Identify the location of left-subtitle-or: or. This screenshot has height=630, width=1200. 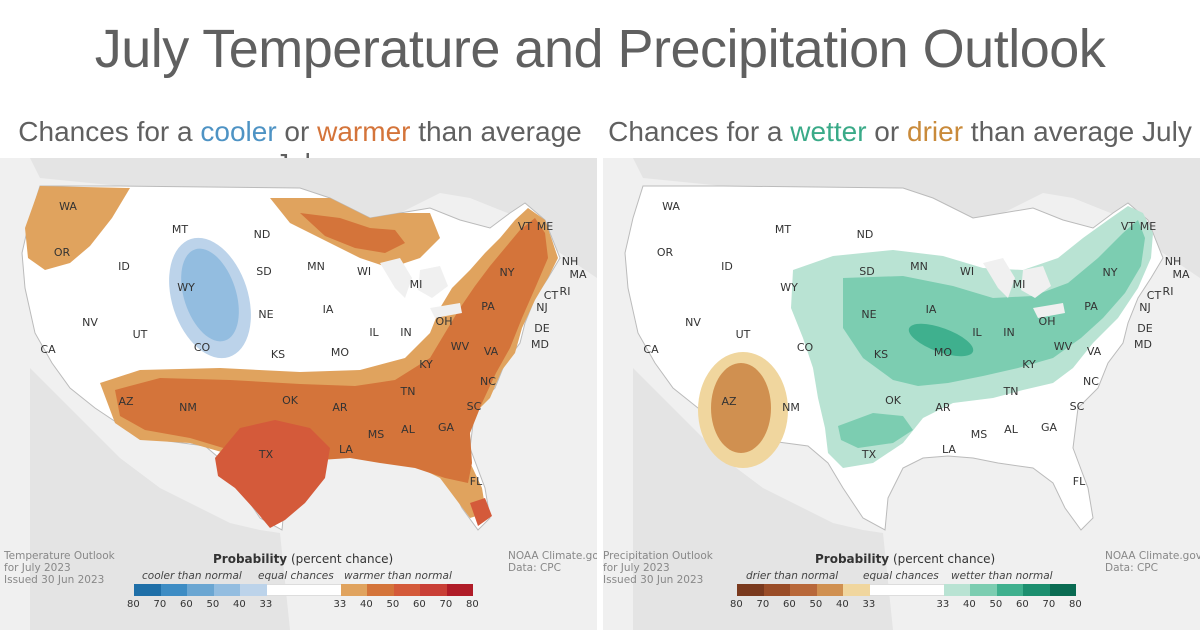
(297, 131).